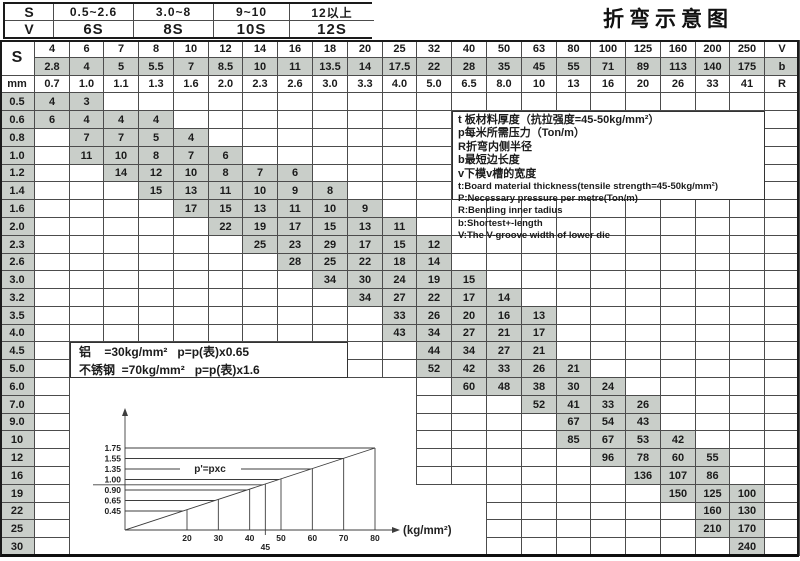  Describe the element at coordinates (678, 67) in the screenshot. I see `b-header-cell: 113` at that location.